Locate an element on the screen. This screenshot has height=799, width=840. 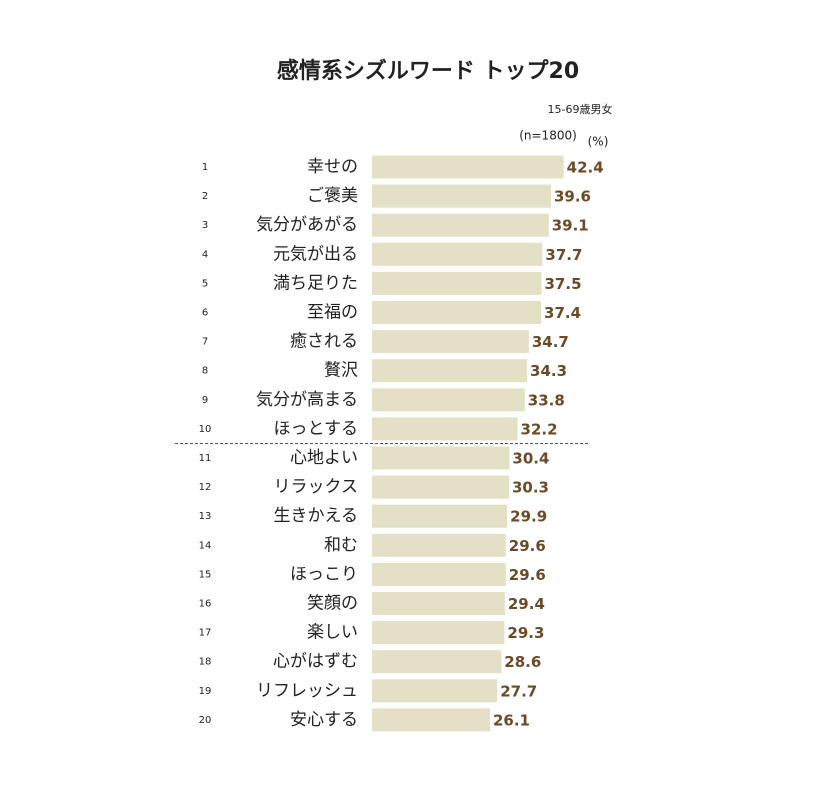
chart-title: 感情系シズルワード トップ20 is located at coordinates (428, 71).